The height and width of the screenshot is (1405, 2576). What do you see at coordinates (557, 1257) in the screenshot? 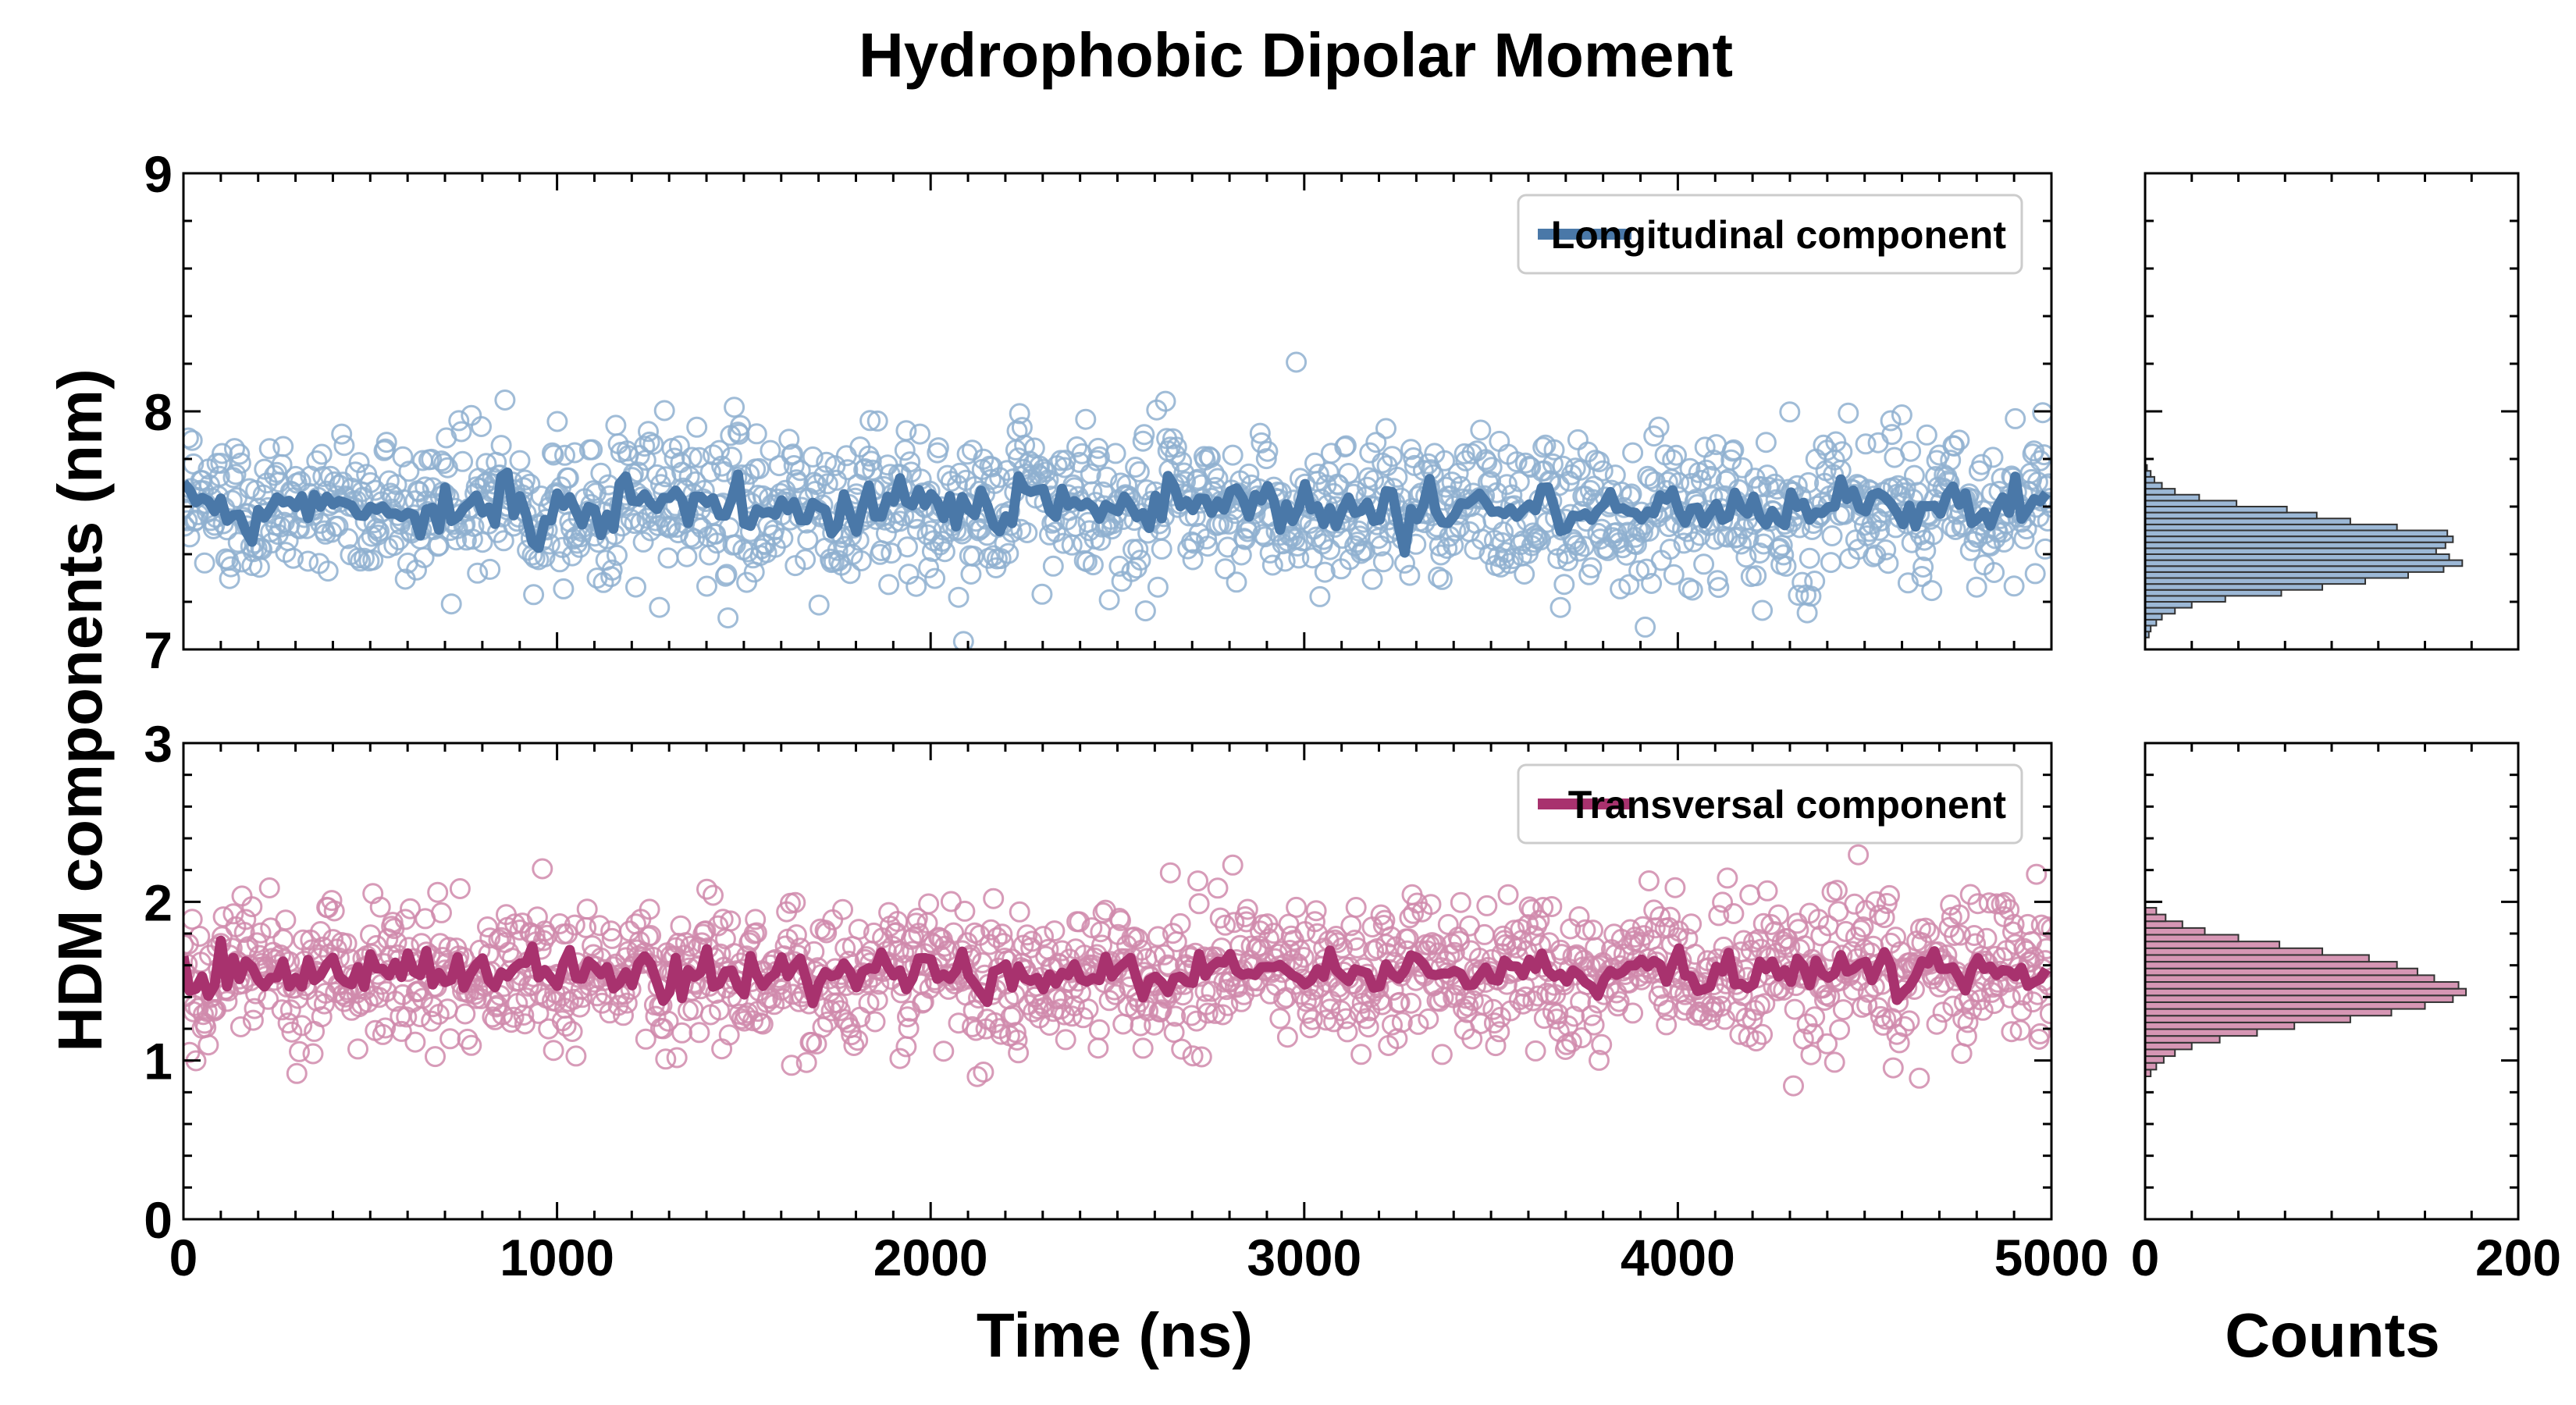
I see `x-tick-label: 1000` at bounding box center [557, 1257].